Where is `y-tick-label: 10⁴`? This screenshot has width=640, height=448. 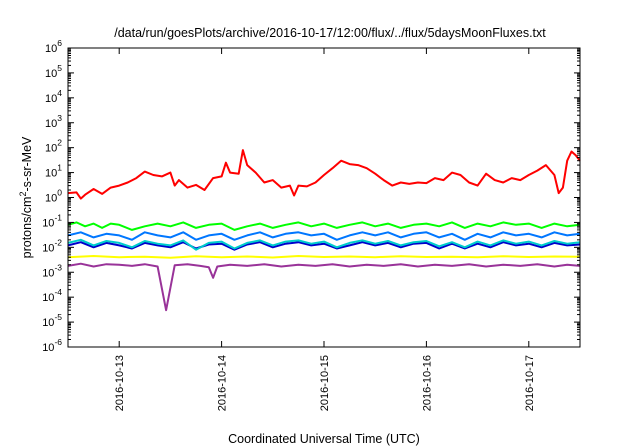 y-tick-label: 10⁴ is located at coordinates (53, 96).